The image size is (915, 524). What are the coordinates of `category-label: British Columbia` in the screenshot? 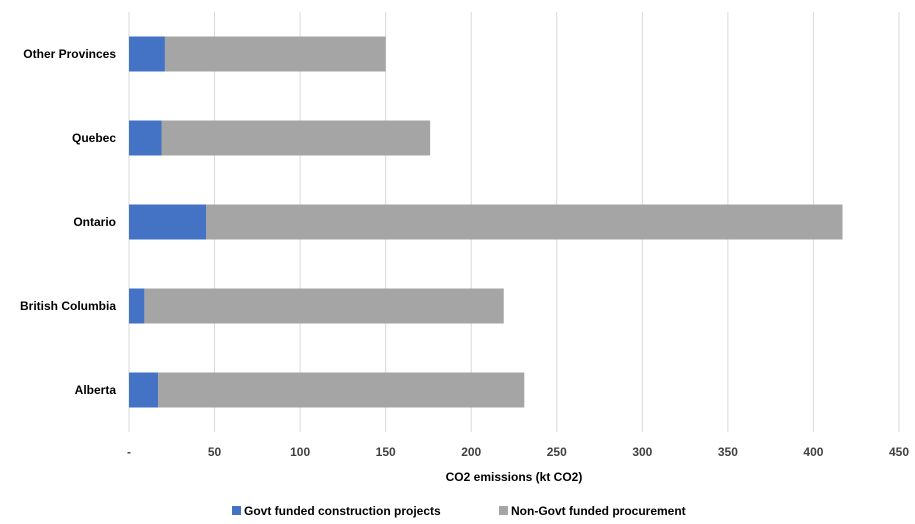 It's located at (68, 306).